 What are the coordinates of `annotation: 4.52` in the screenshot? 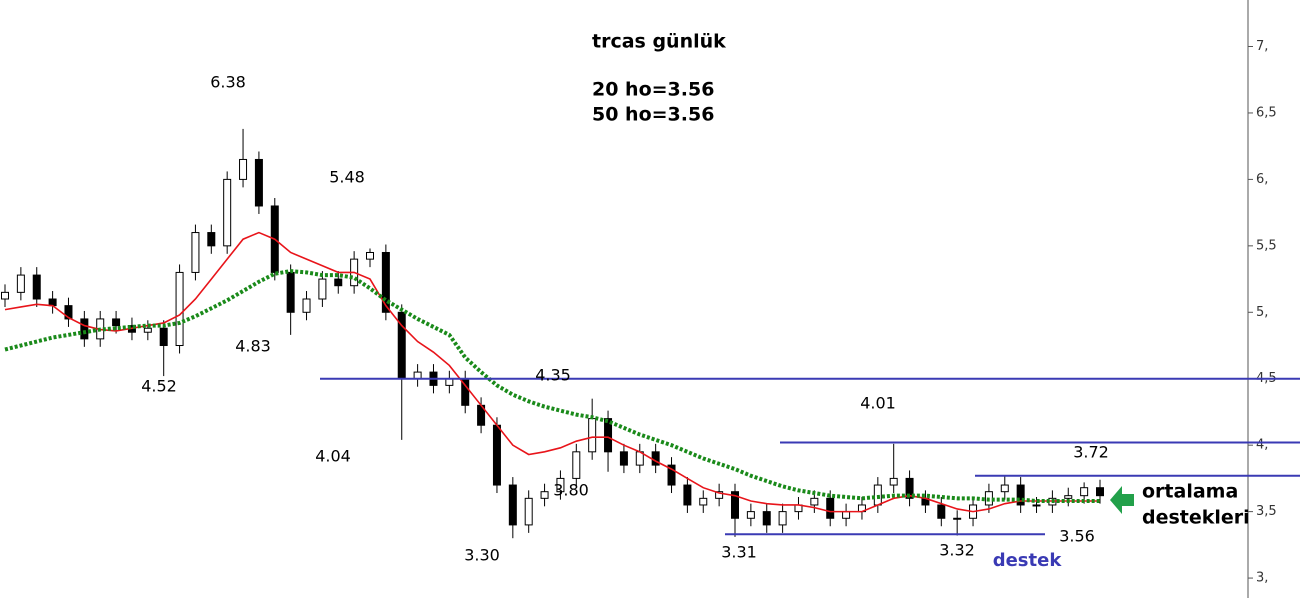 It's located at (159, 386).